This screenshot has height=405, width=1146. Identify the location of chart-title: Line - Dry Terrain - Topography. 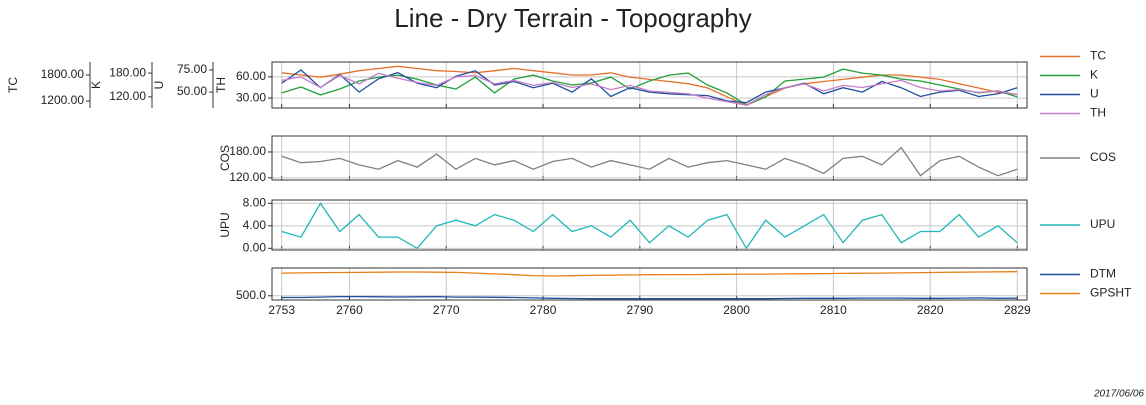
(572, 18).